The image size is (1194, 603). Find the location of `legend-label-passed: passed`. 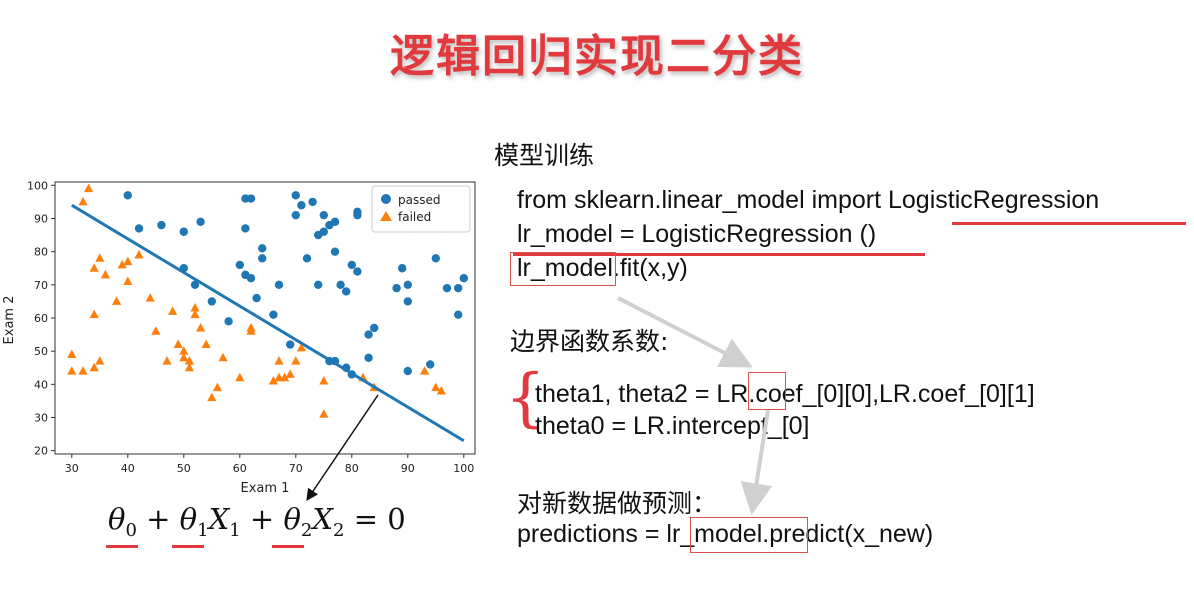

legend-label-passed: passed is located at coordinates (419, 200).